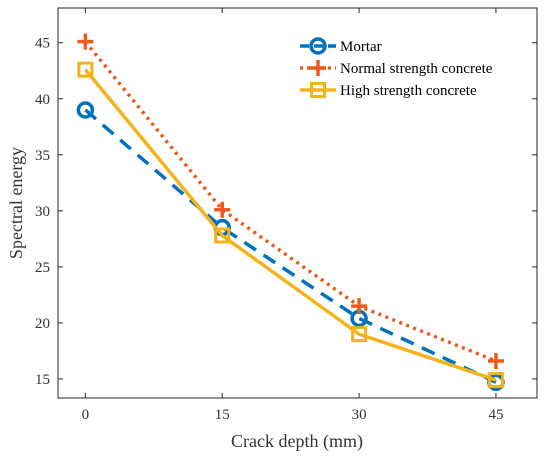 This screenshot has width=550, height=459. What do you see at coordinates (42, 212) in the screenshot?
I see `y-tick-label: 30` at bounding box center [42, 212].